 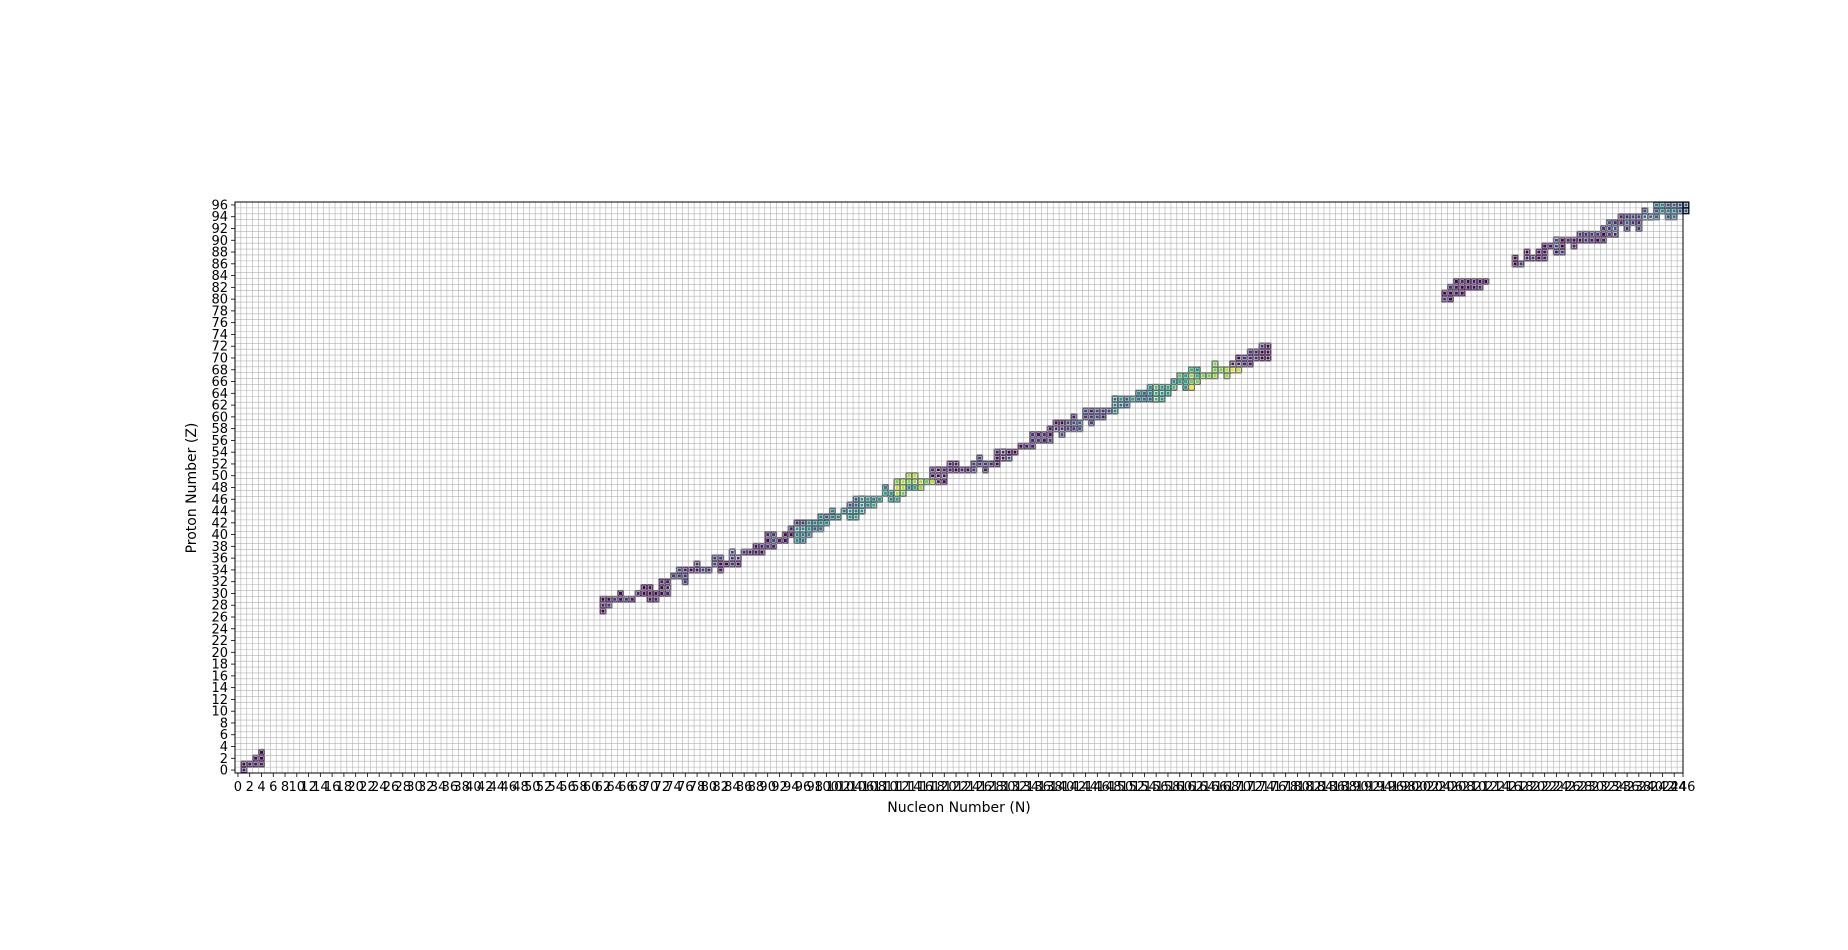 I want to click on x-tick-label: 160, so click(x=1179, y=787).